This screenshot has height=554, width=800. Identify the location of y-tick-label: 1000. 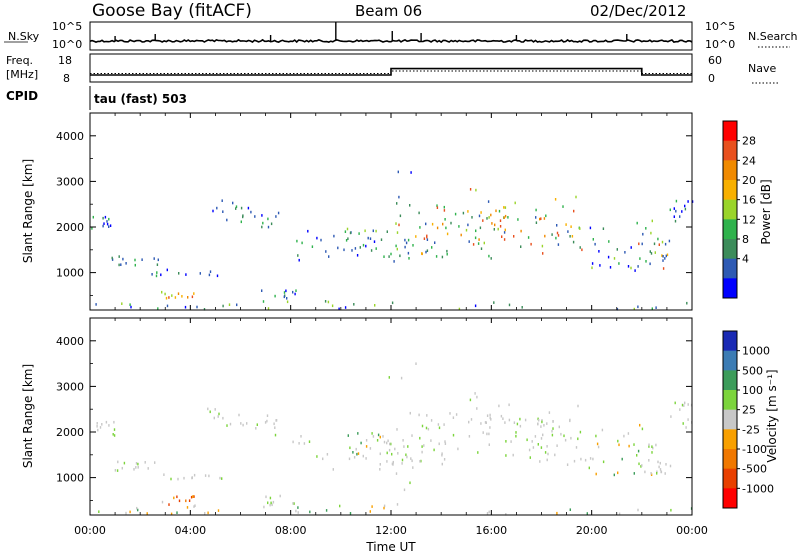
(70, 273).